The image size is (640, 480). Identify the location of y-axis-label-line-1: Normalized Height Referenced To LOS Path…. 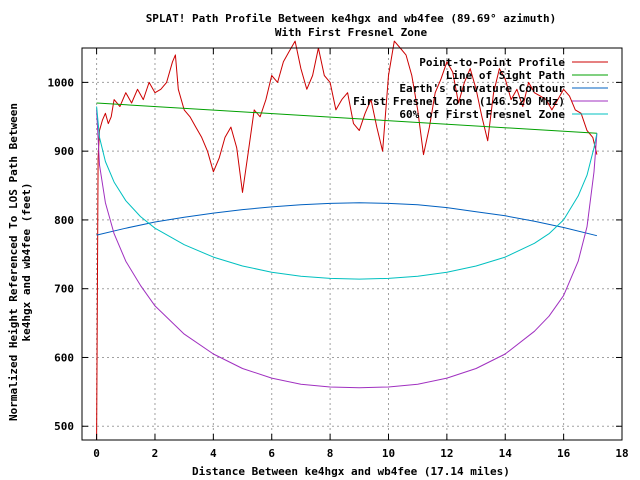
(13, 262).